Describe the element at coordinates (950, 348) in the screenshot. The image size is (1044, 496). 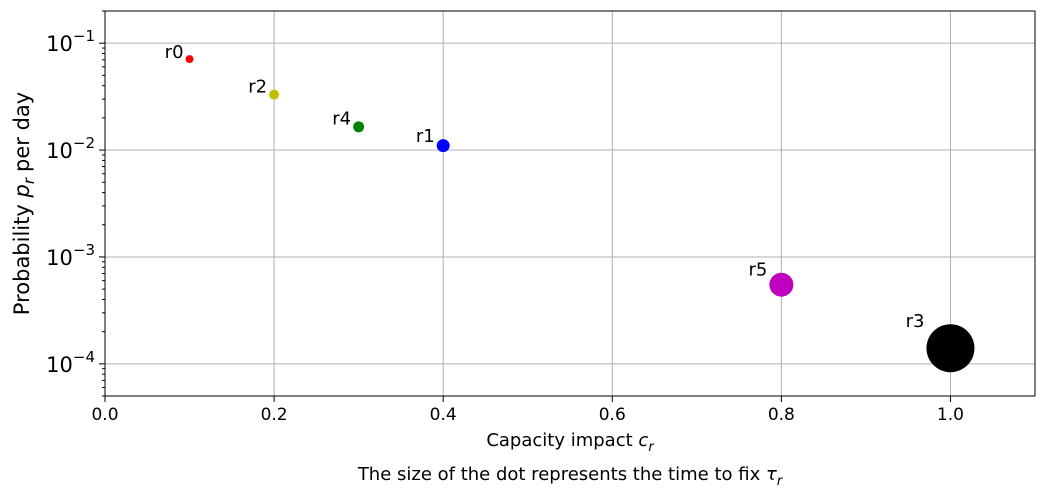
I see `data-point-r3` at that location.